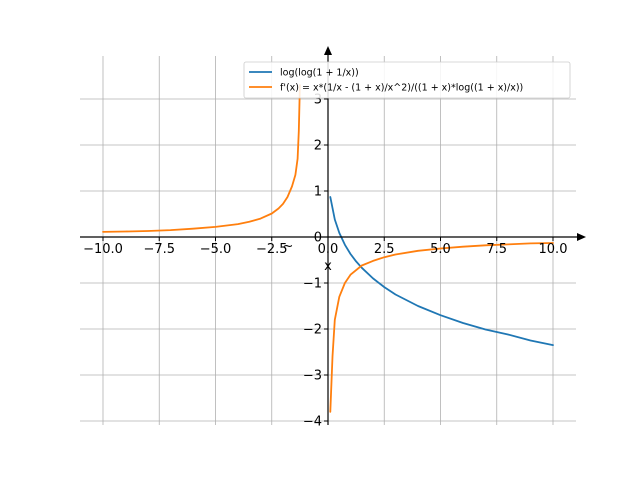 The height and width of the screenshot is (480, 640). I want to click on y-tick-label: 1, so click(318, 192).